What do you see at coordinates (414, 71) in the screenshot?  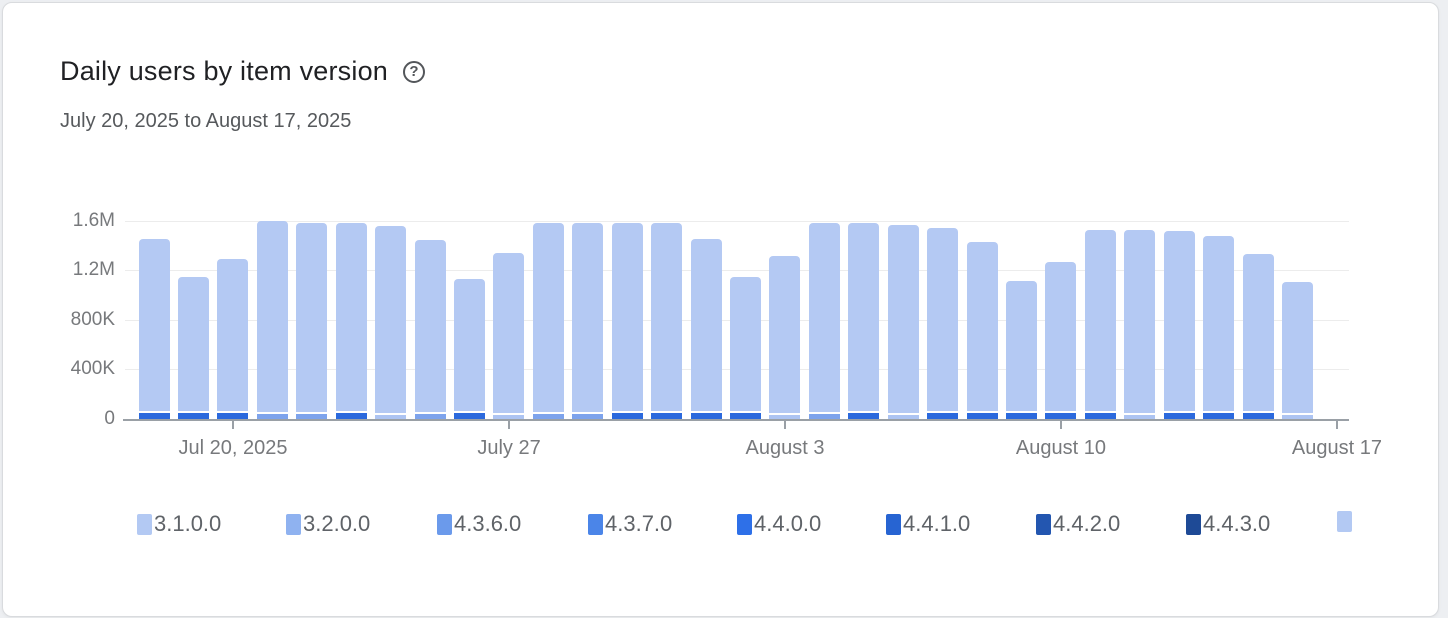 I see `help-icon: ?` at bounding box center [414, 71].